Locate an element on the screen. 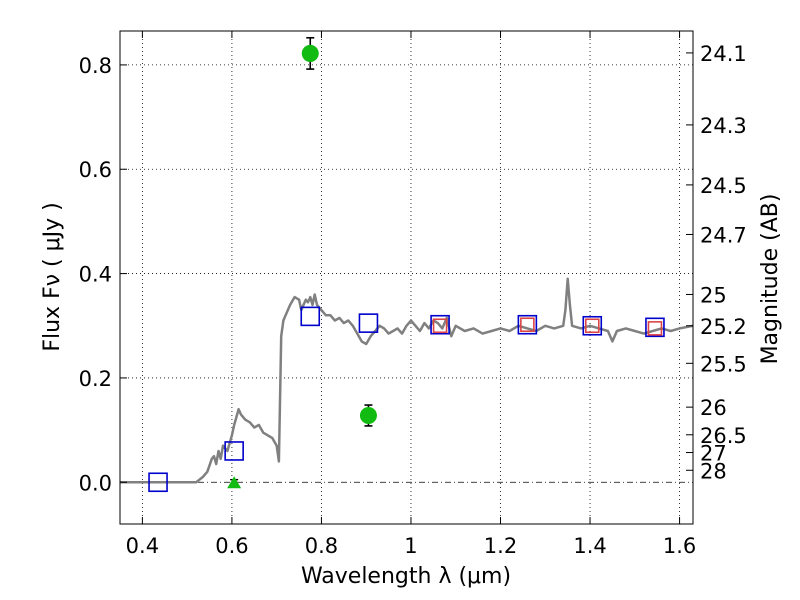 The image size is (800, 600). right-tick-label: 26 is located at coordinates (713, 408).